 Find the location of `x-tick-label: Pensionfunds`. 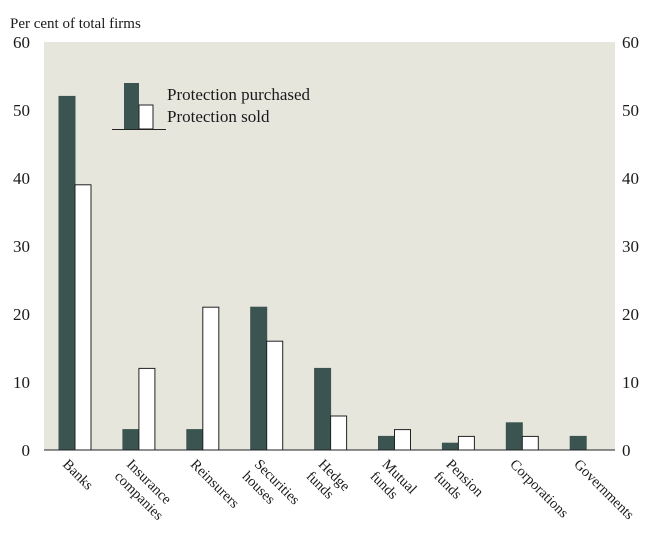

x-tick-label: Pensionfunds is located at coordinates (459, 485).